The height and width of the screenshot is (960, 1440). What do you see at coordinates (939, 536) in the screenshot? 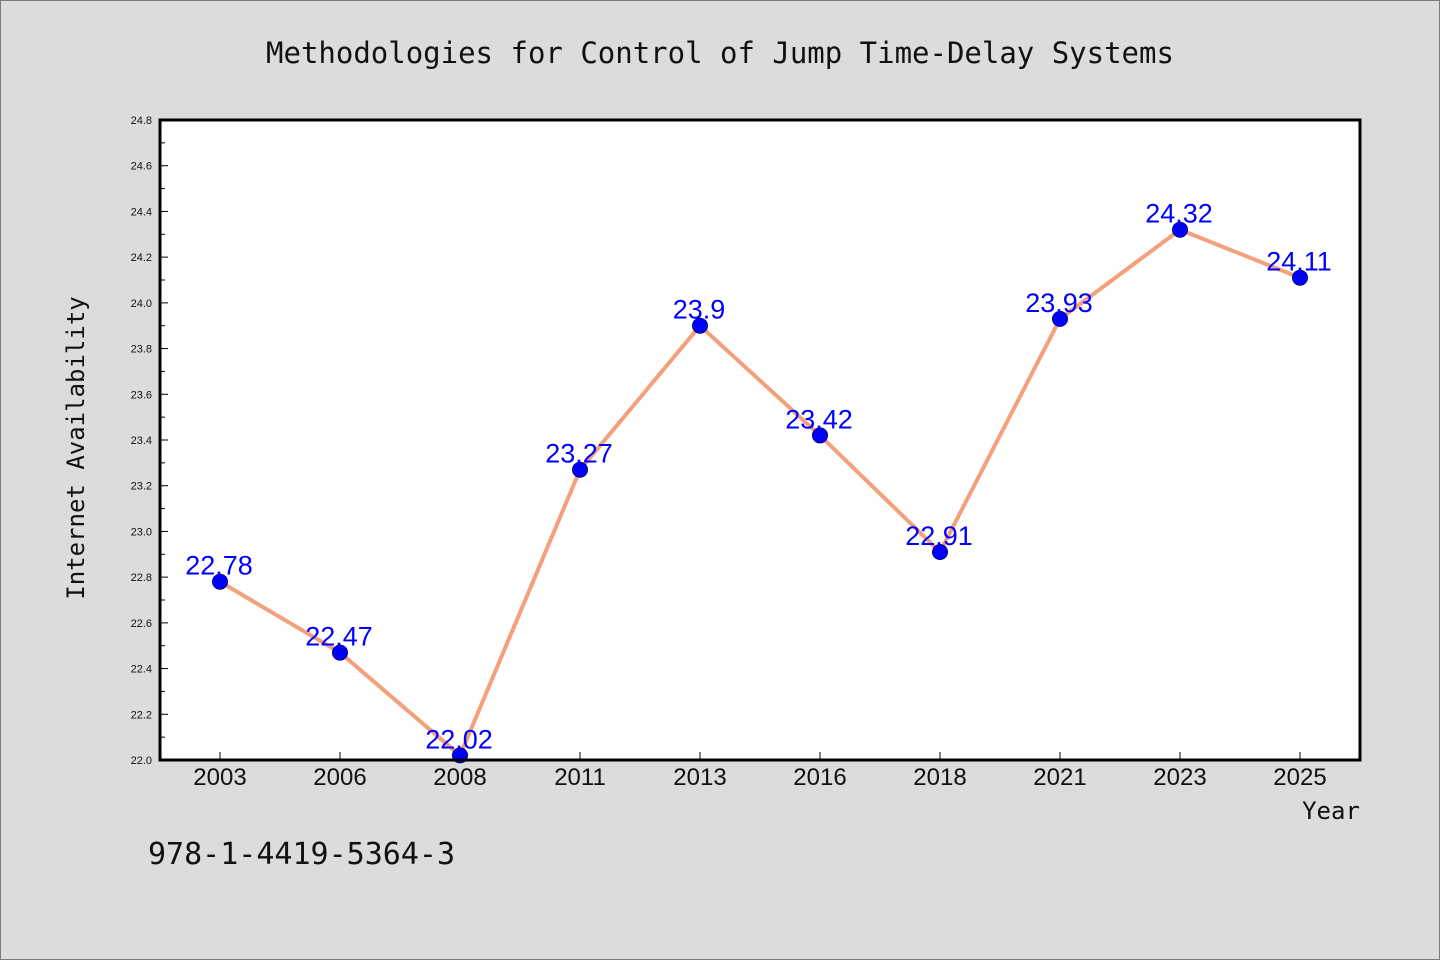
I see `data-label: 22.91` at bounding box center [939, 536].